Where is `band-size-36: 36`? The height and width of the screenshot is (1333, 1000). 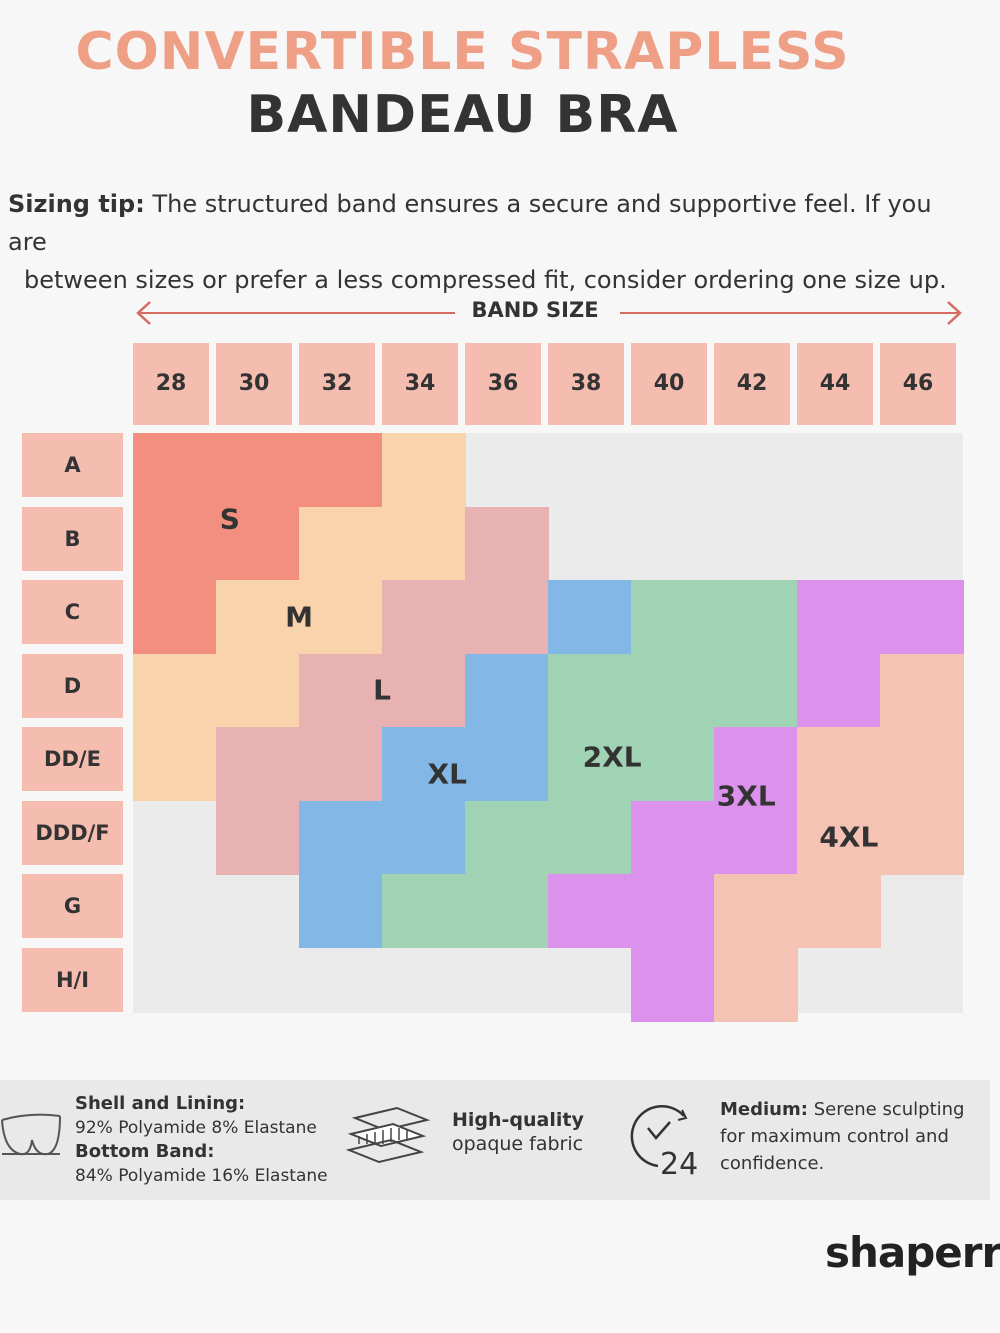 band-size-36: 36 is located at coordinates (503, 384).